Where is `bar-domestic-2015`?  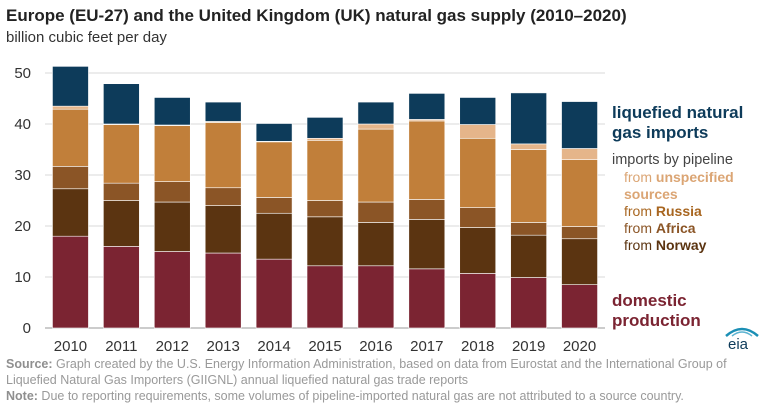
bar-domestic-2015 is located at coordinates (325, 297).